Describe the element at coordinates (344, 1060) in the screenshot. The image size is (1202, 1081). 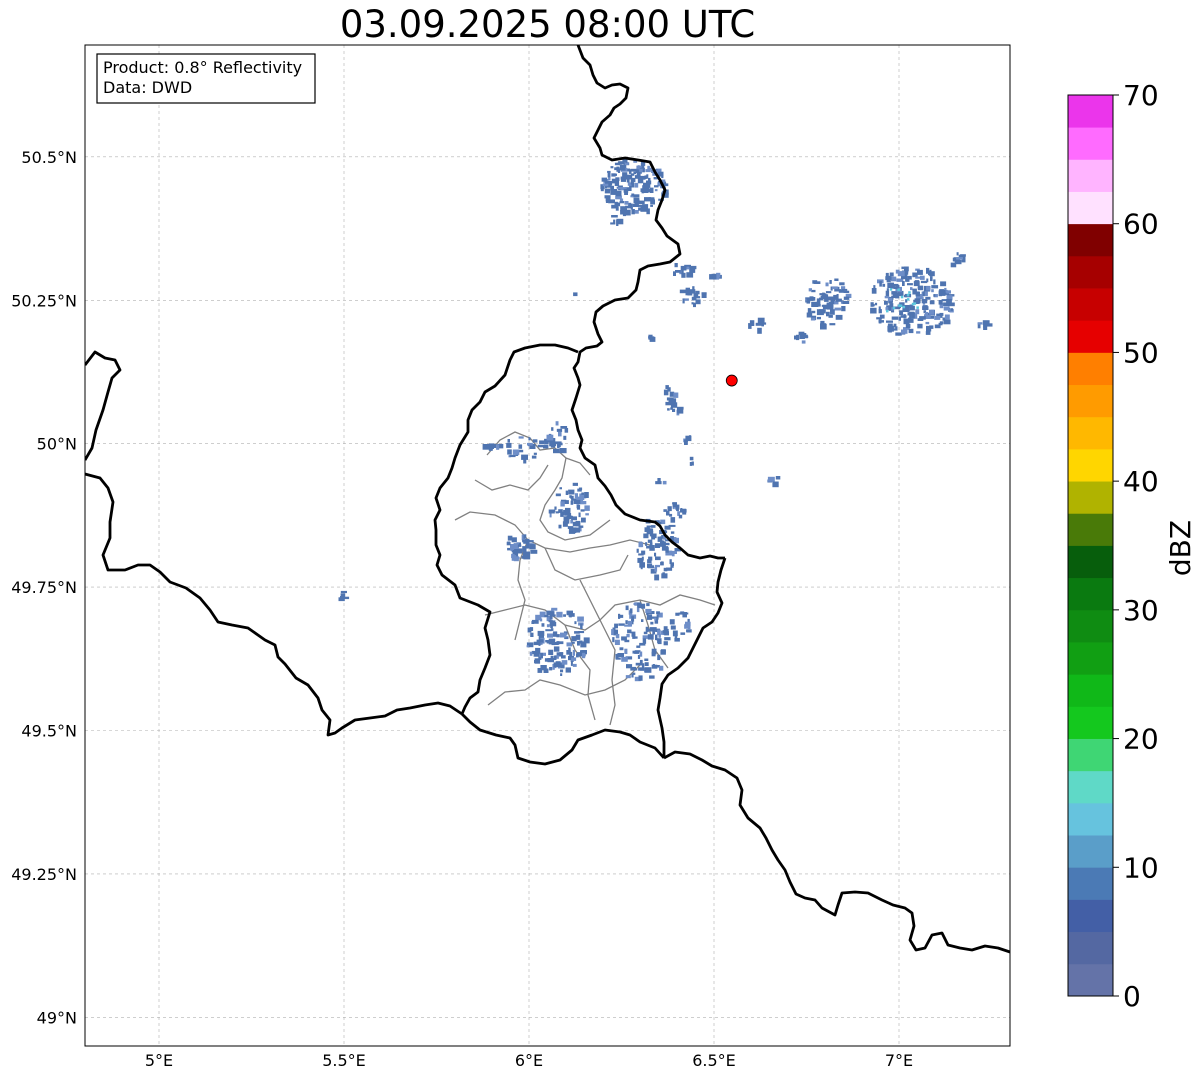
I see `x-tick-label: 5.5°E` at that location.